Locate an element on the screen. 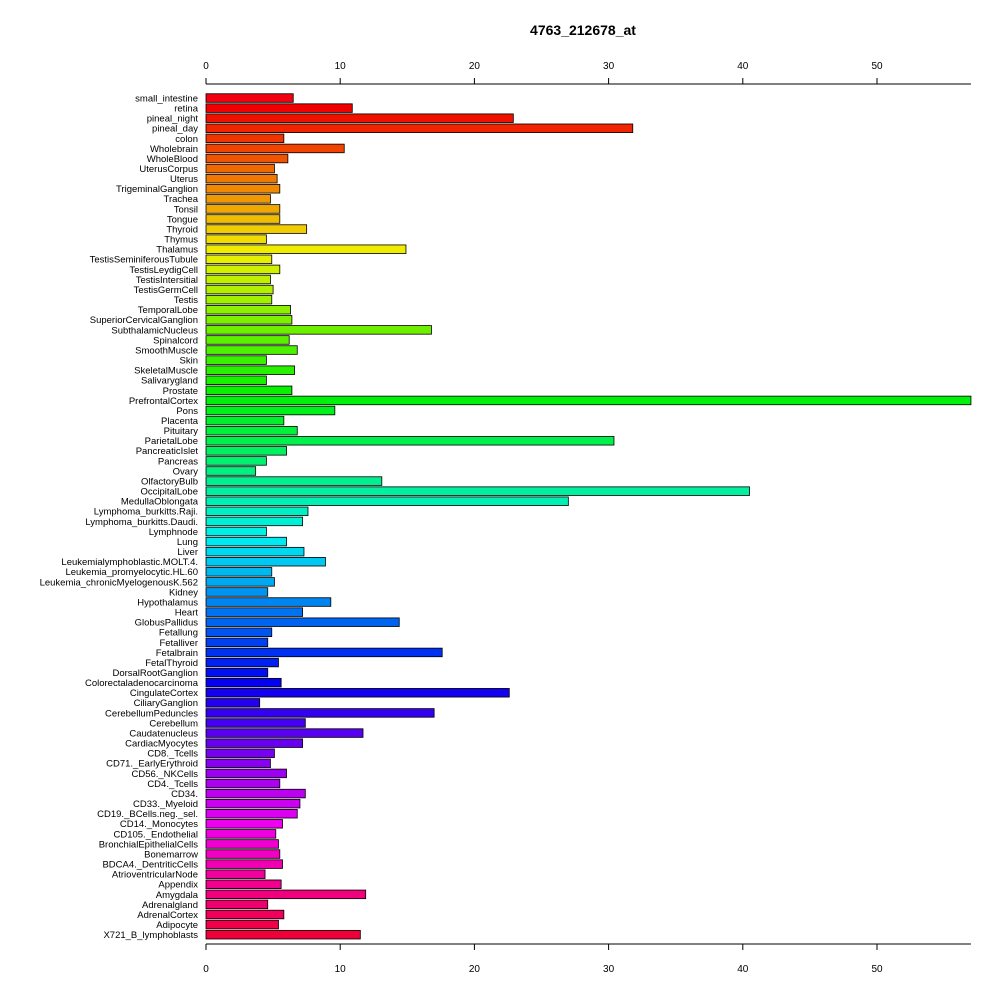 This screenshot has width=1000, height=1000. category-label-47: Leukemia_promyelocytic.HL.60 is located at coordinates (131, 572).